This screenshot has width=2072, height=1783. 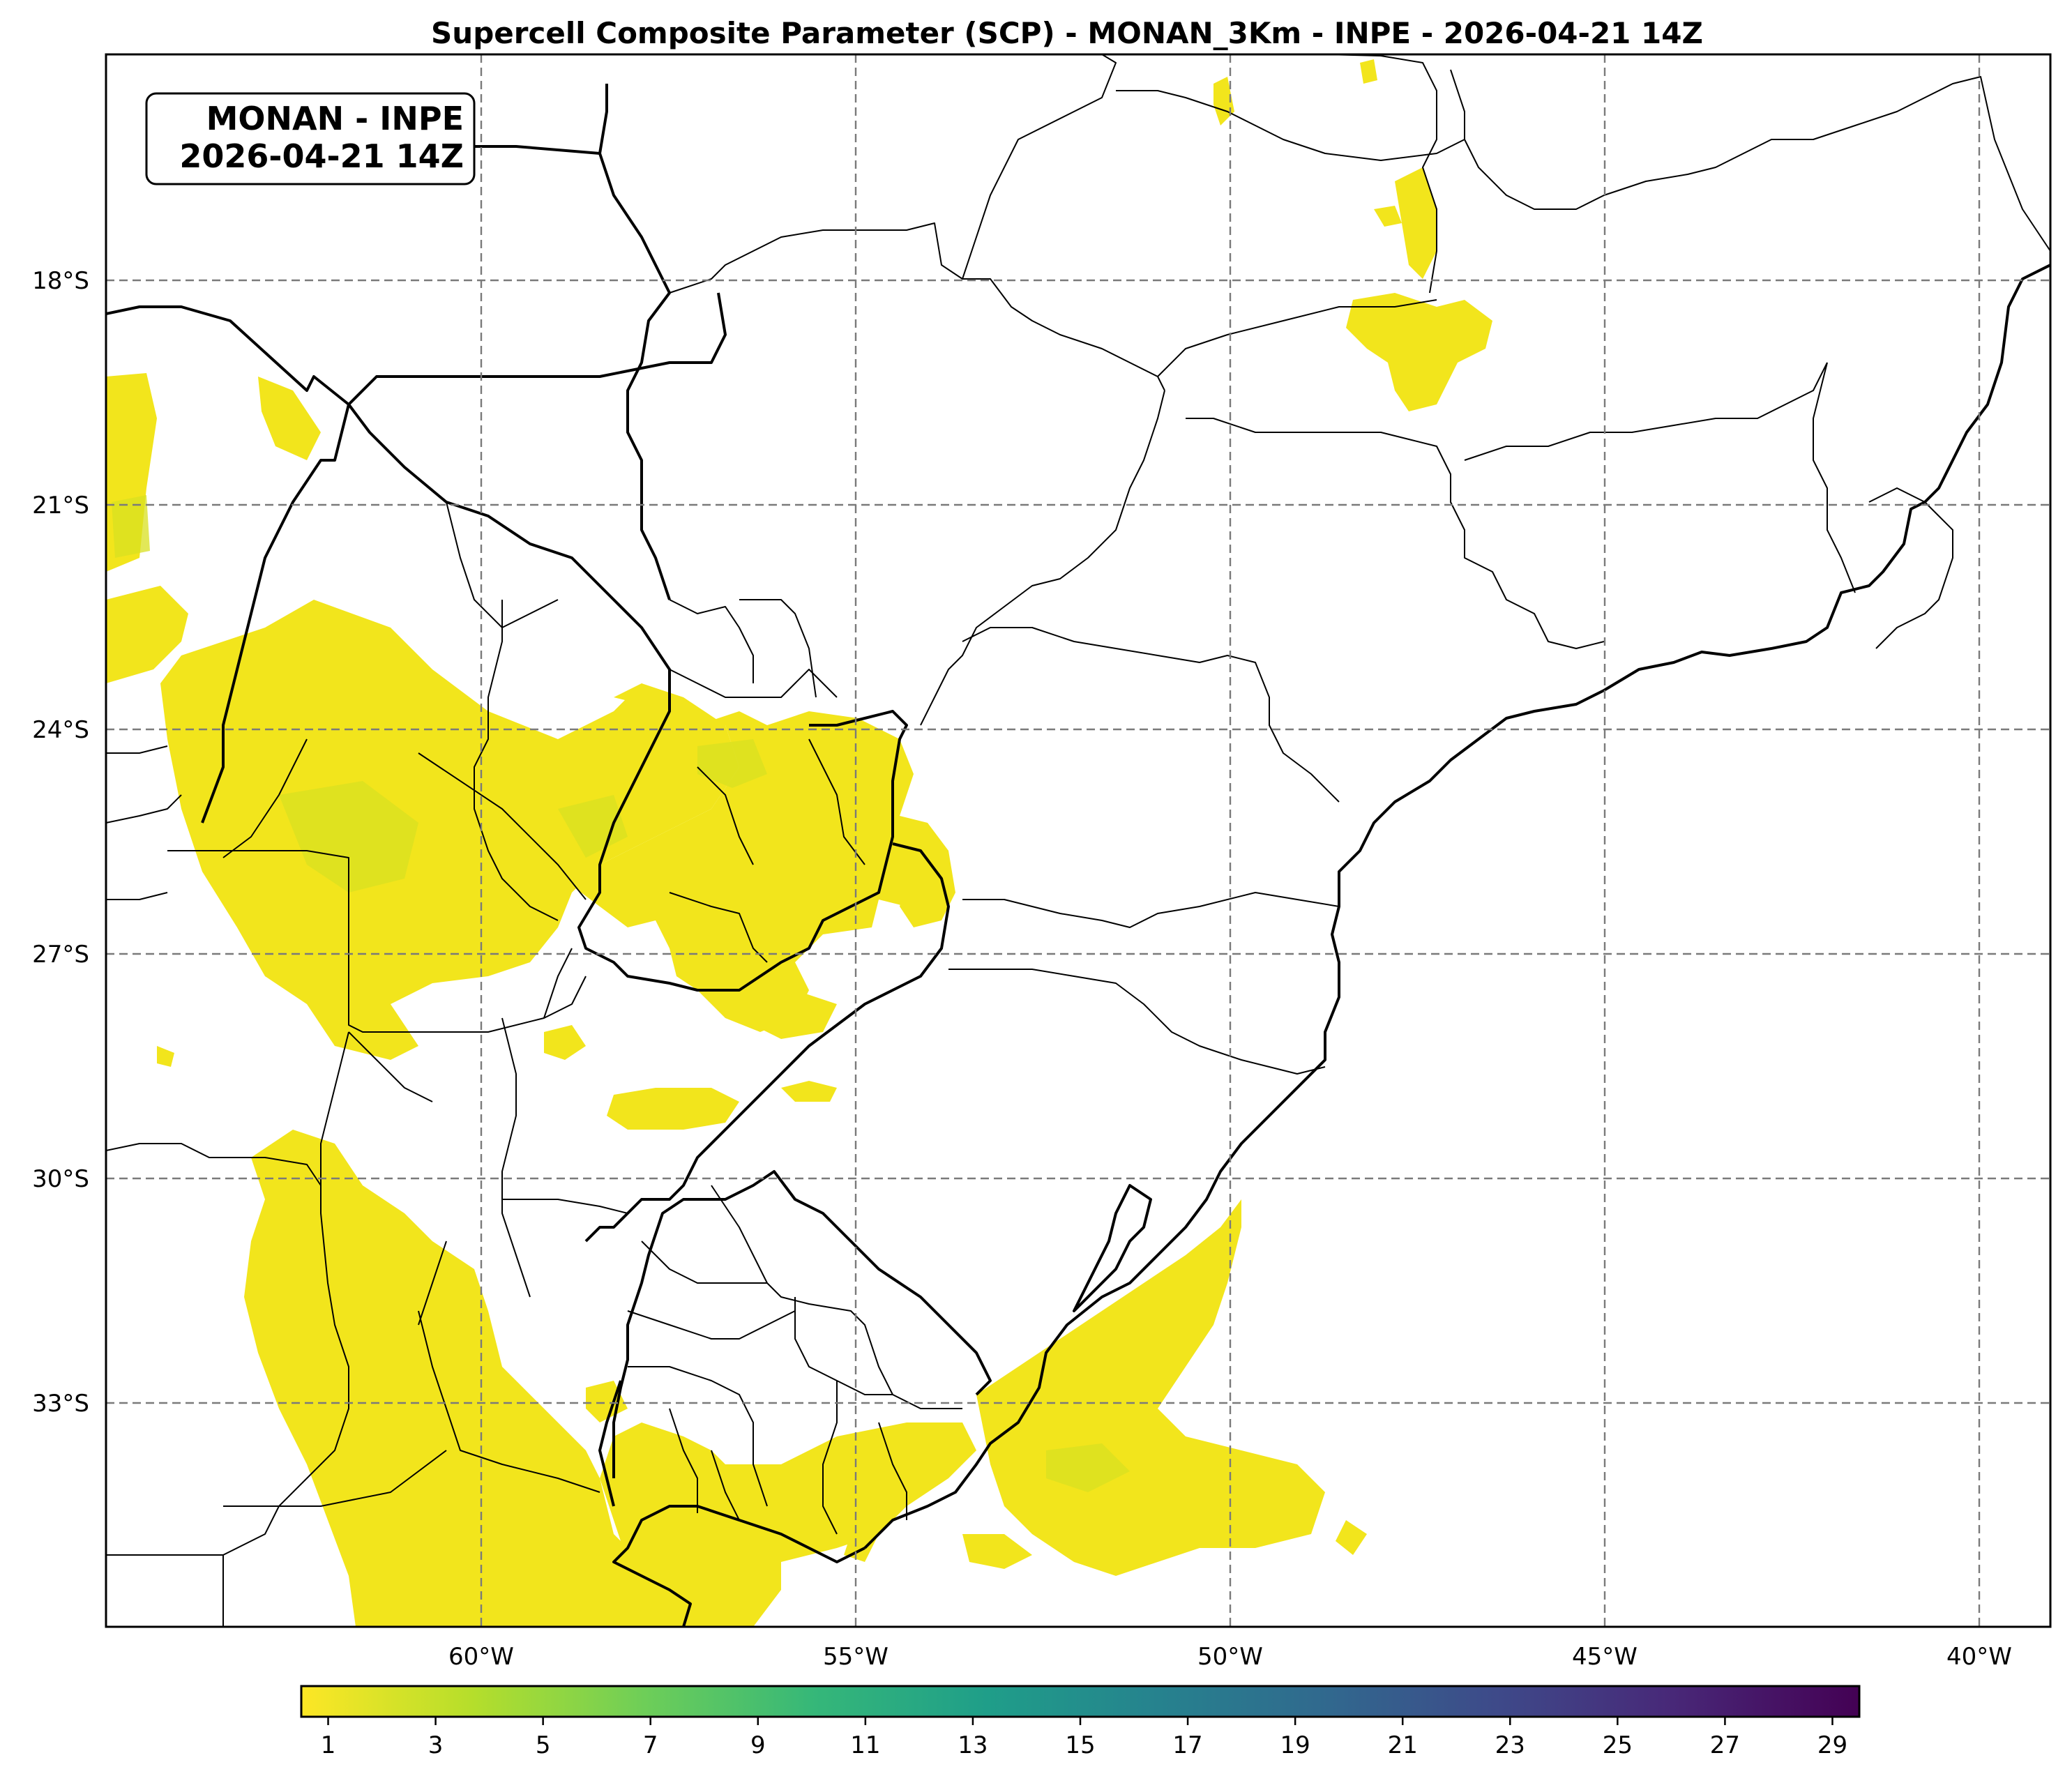 What do you see at coordinates (321, 156) in the screenshot?
I see `badge-line-2: 2026-04-21 14Z` at bounding box center [321, 156].